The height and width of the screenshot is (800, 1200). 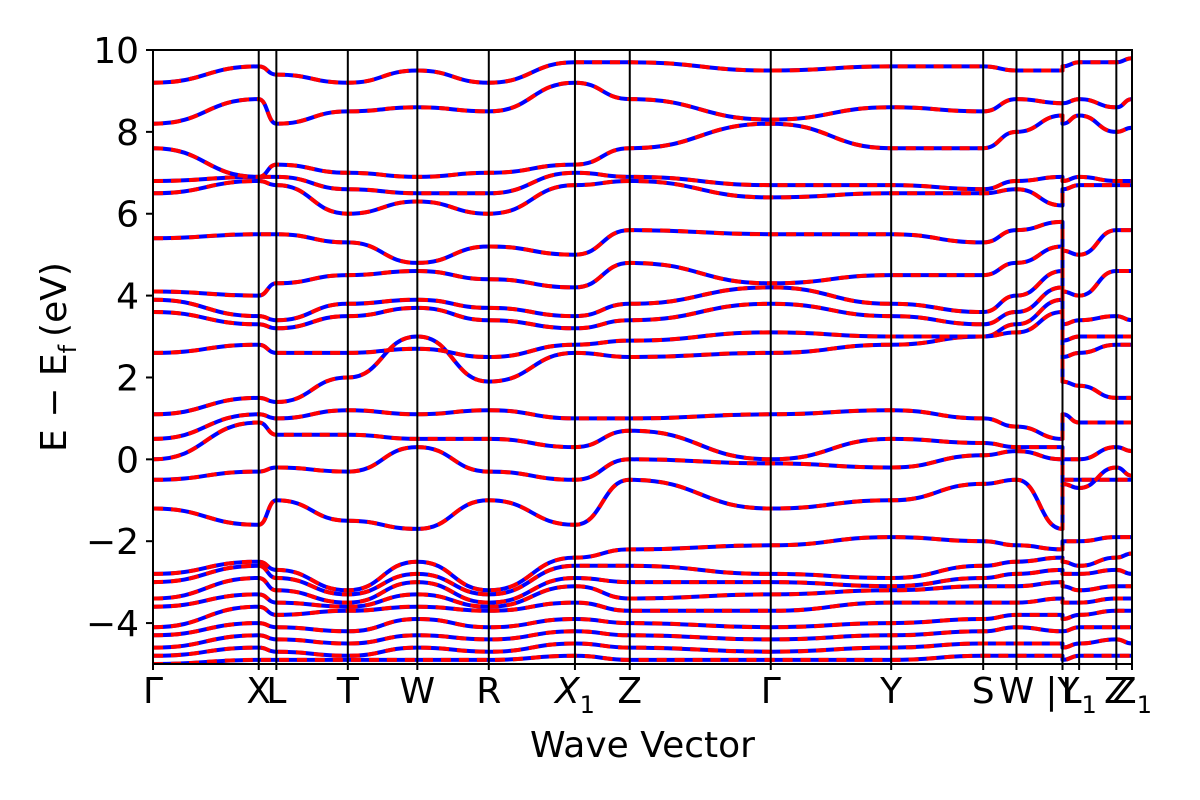 I want to click on x-tick-label-12: |Y, so click(x=1062, y=691).